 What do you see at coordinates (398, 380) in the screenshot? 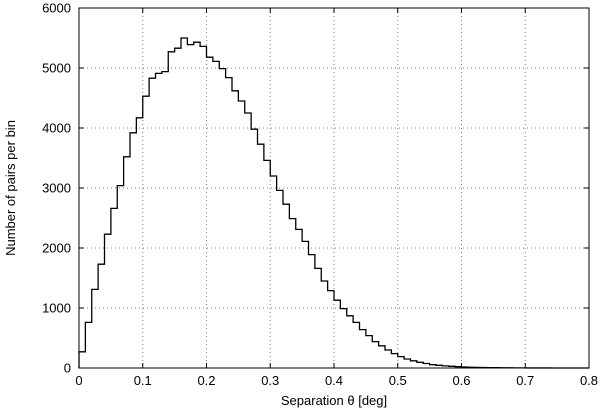
I see `x-tick-label: 0.5` at bounding box center [398, 380].